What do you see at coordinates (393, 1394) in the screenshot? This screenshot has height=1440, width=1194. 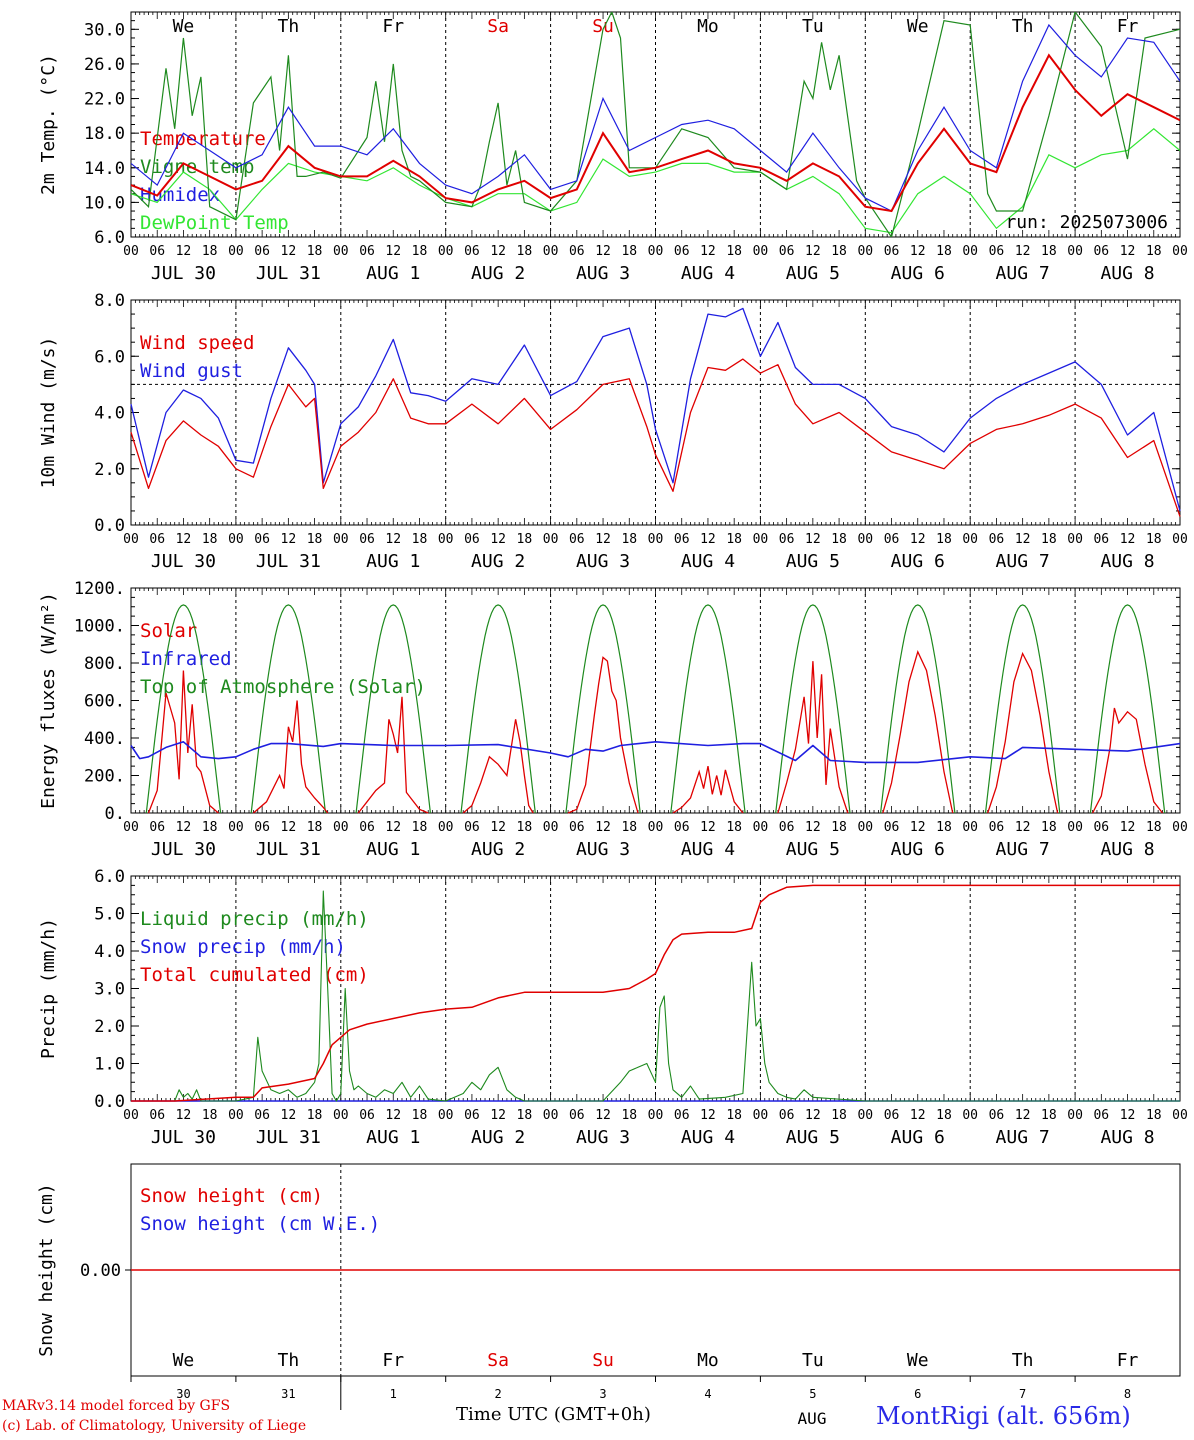 I see `day-number-bottom: 1` at bounding box center [393, 1394].